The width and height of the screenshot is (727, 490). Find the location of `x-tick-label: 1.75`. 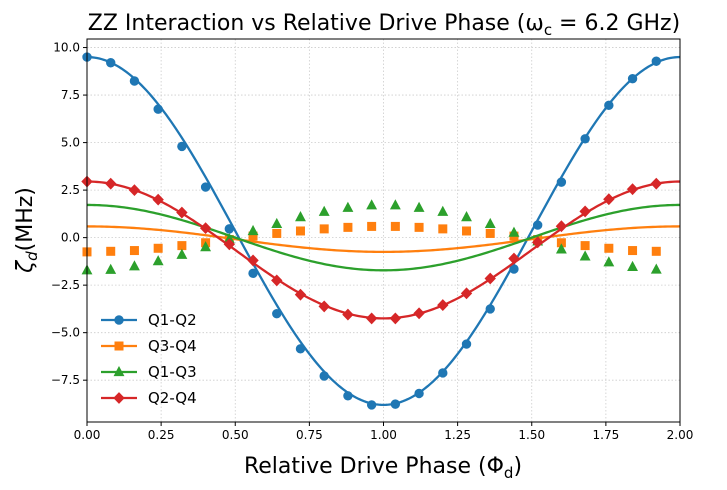

x-tick-label: 1.75 is located at coordinates (606, 435).